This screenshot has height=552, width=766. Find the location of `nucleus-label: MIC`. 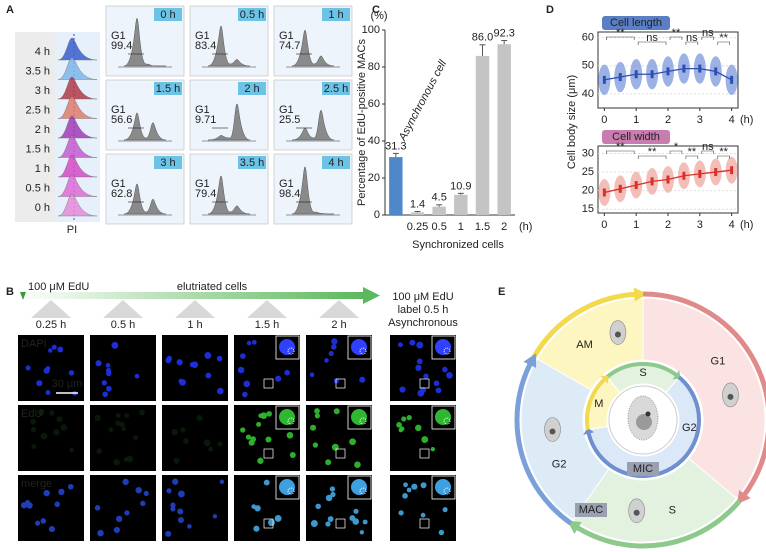

nucleus-label: MIC is located at coordinates (643, 469).